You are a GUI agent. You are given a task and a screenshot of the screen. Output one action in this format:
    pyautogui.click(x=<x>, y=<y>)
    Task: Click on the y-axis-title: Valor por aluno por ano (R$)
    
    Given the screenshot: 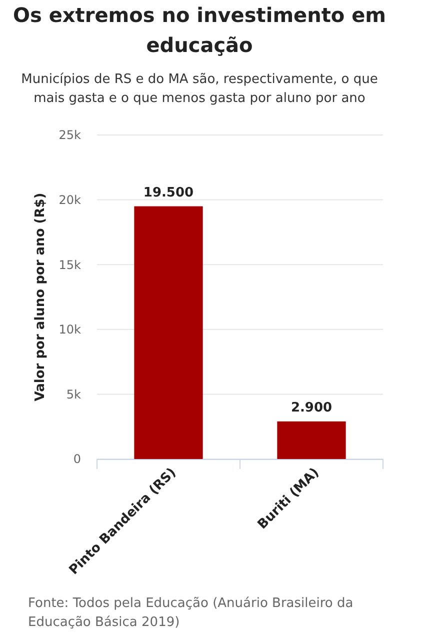 What is the action you would take?
    pyautogui.click(x=40, y=297)
    